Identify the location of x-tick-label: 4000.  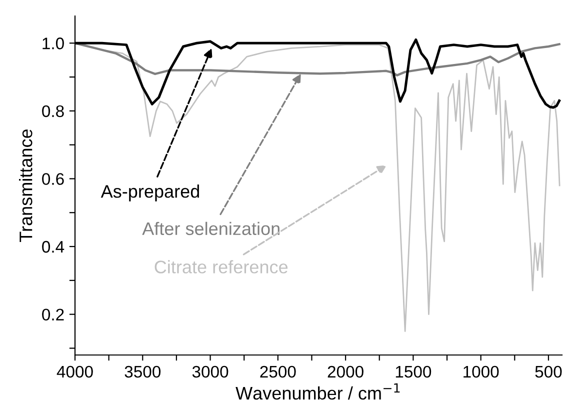
(74, 372).